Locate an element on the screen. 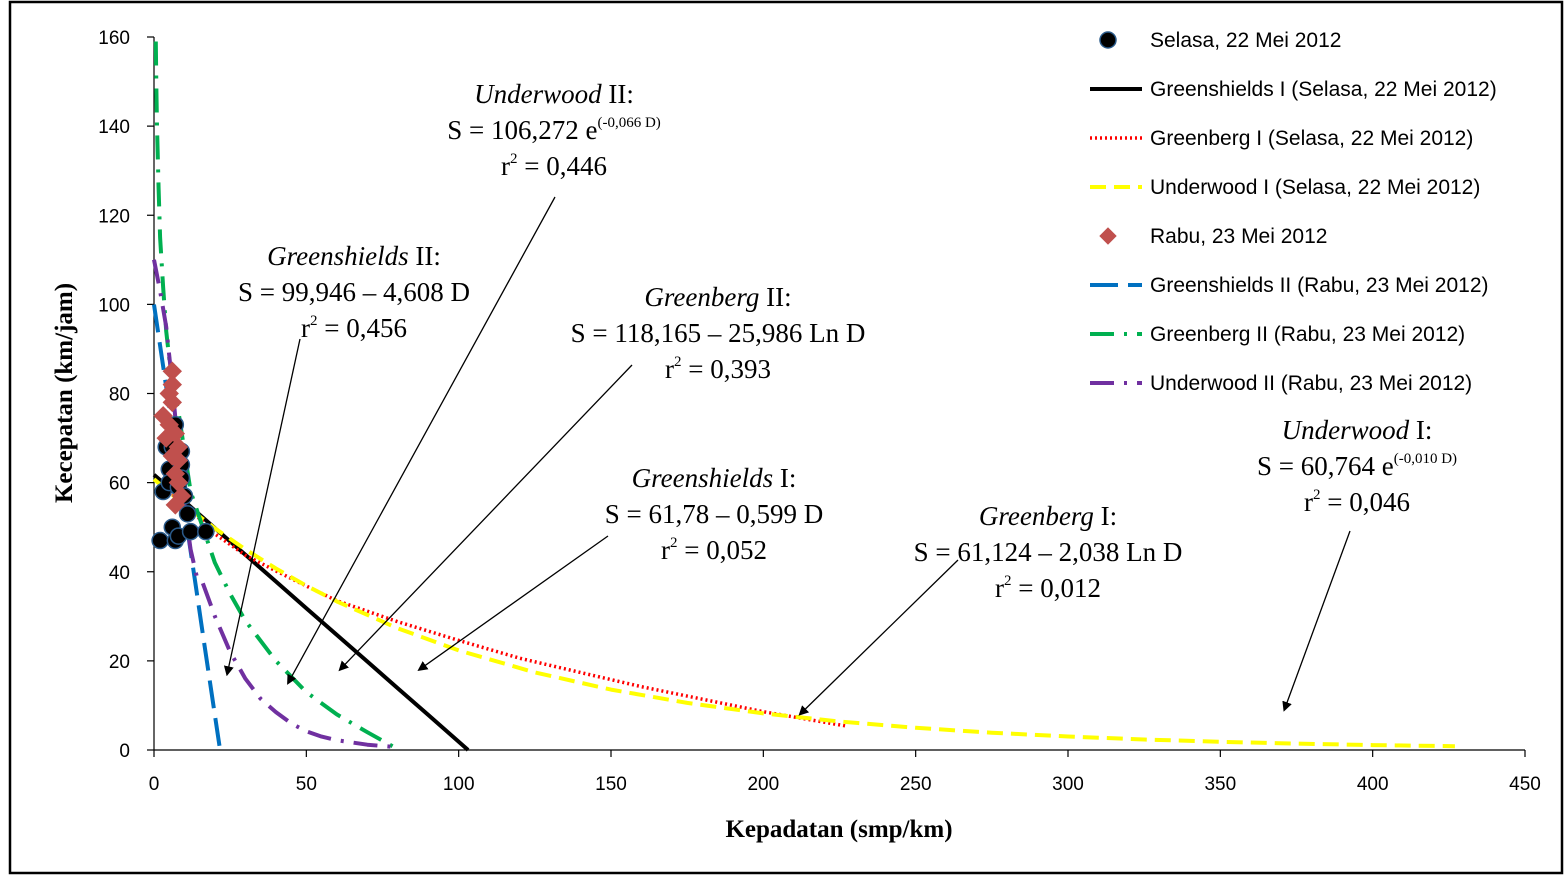 Image resolution: width=1566 pixels, height=875 pixels. annotation-title: Underwood I: is located at coordinates (1357, 430).